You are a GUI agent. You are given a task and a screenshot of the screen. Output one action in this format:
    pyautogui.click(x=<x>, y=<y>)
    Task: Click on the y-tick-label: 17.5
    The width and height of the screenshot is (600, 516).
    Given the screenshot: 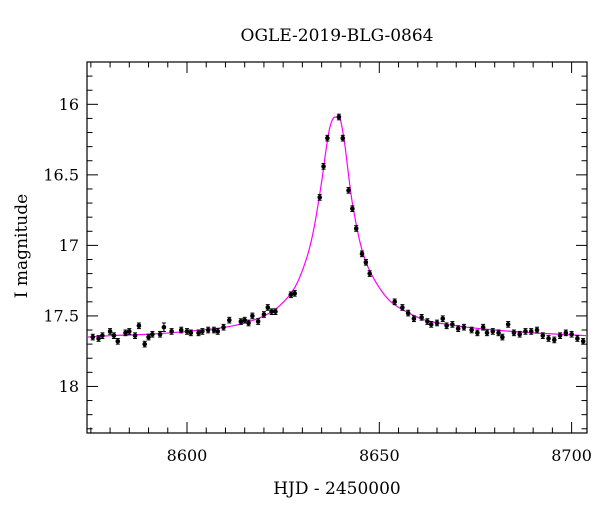 What is the action you would take?
    pyautogui.click(x=61, y=315)
    